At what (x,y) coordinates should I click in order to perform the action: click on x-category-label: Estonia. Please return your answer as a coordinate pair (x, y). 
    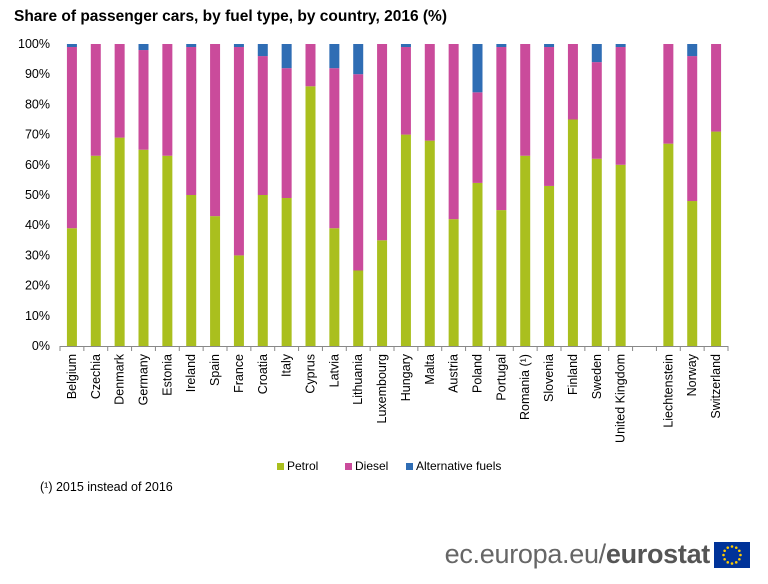
    Looking at the image, I should click on (167, 375).